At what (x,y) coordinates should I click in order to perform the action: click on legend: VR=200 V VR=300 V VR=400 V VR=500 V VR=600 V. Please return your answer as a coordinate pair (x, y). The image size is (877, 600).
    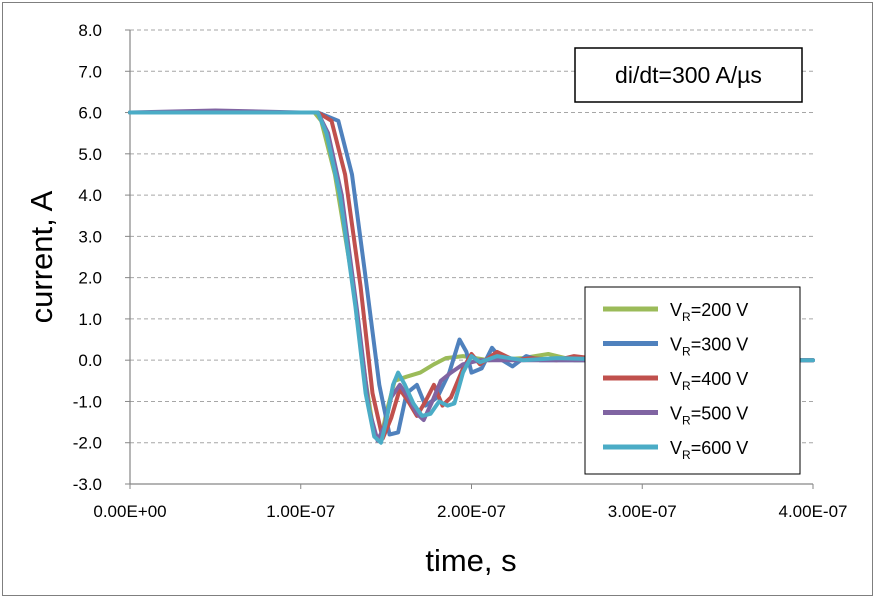
    Looking at the image, I should click on (692, 380).